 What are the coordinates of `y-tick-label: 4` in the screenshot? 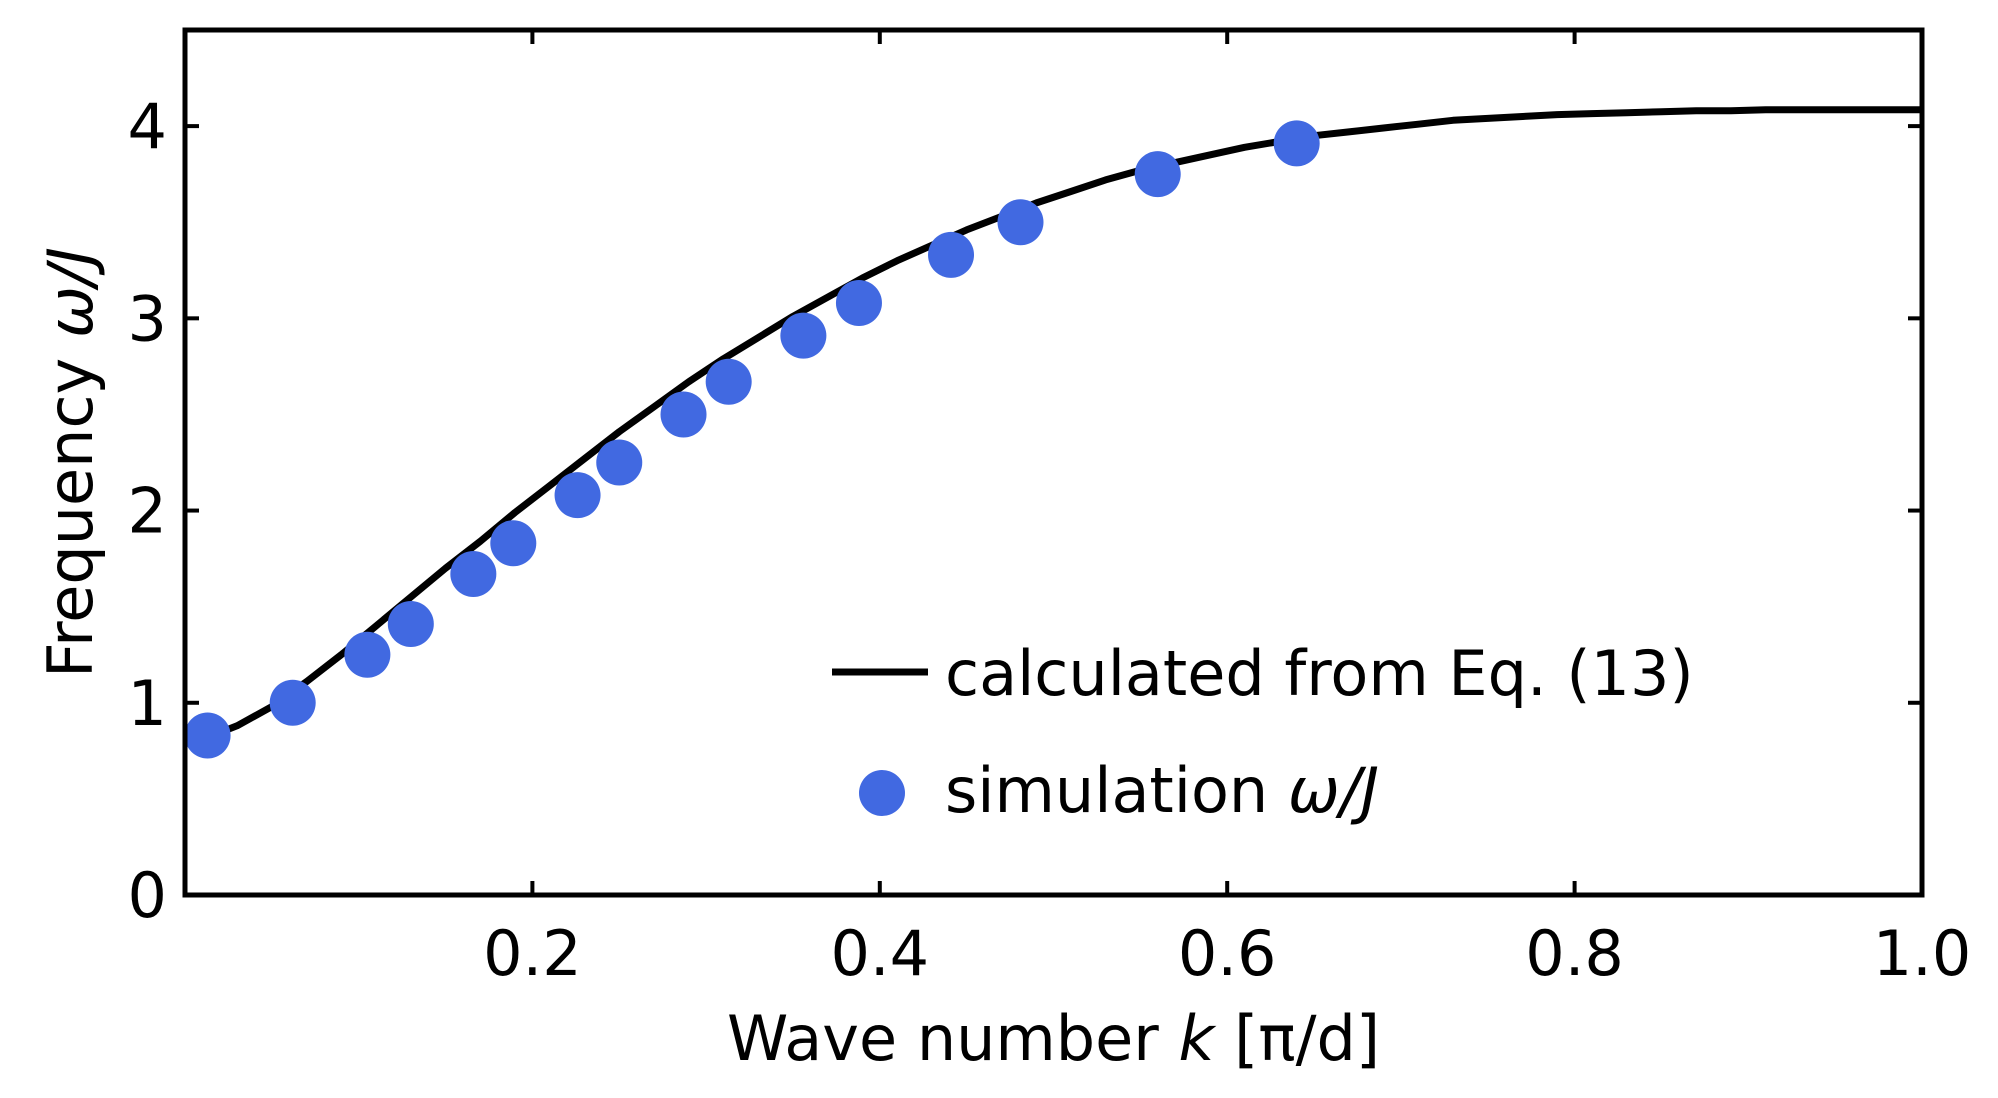 It's located at (147, 126).